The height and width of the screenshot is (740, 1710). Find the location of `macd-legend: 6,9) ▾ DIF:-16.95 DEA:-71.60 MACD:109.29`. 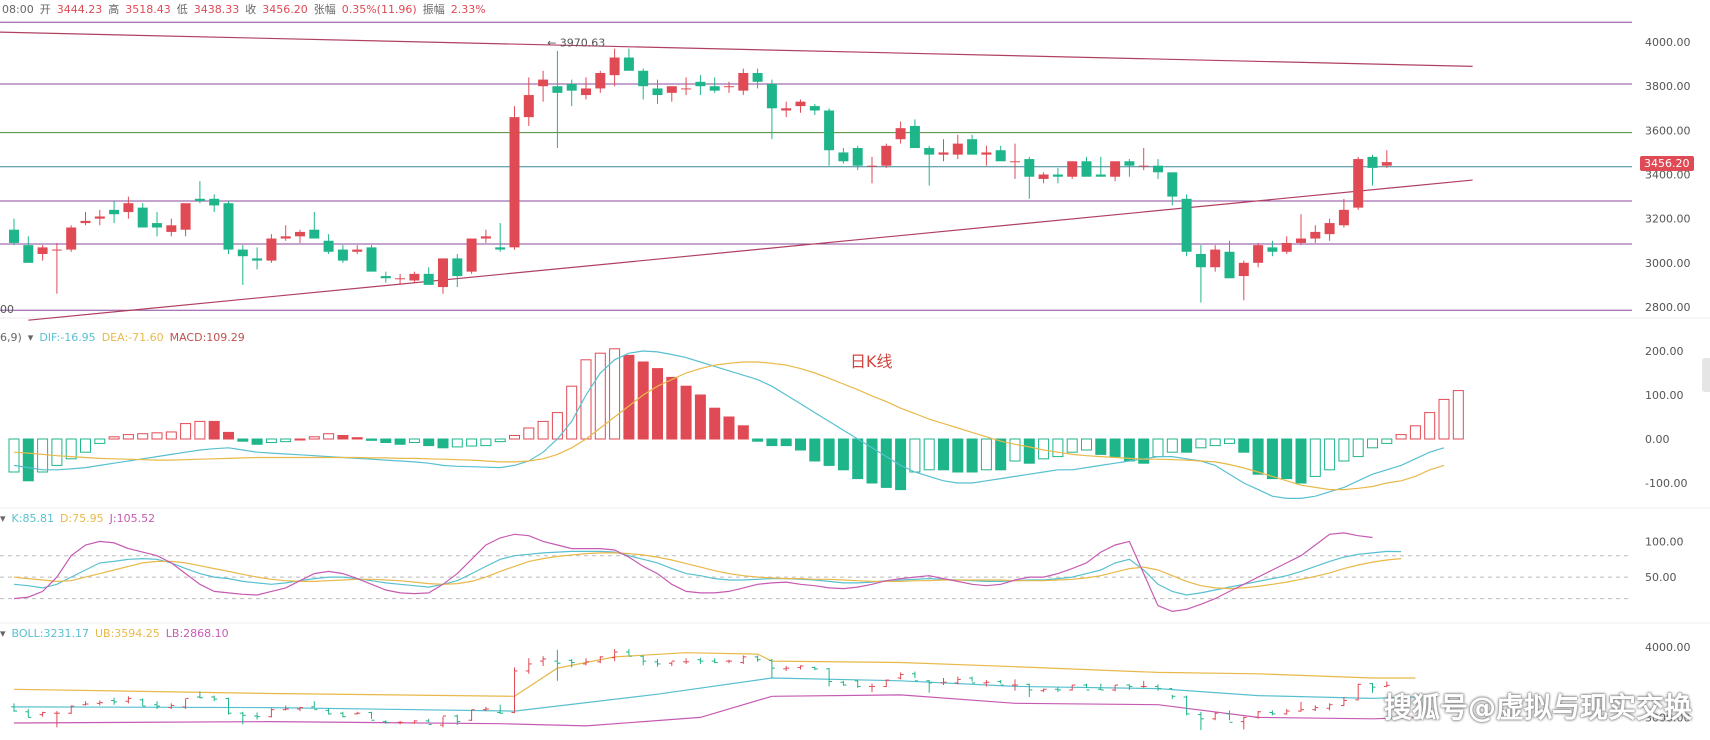

macd-legend: 6,9) ▾ DIF:-16.95 DEA:-71.60 MACD:109.29 is located at coordinates (122, 337).